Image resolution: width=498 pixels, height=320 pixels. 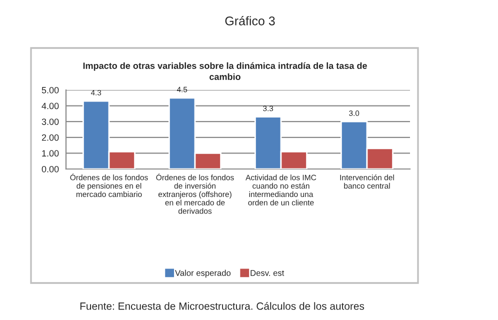 What do you see at coordinates (50, 90) in the screenshot?
I see `y-tick-label: 5.00` at bounding box center [50, 90].